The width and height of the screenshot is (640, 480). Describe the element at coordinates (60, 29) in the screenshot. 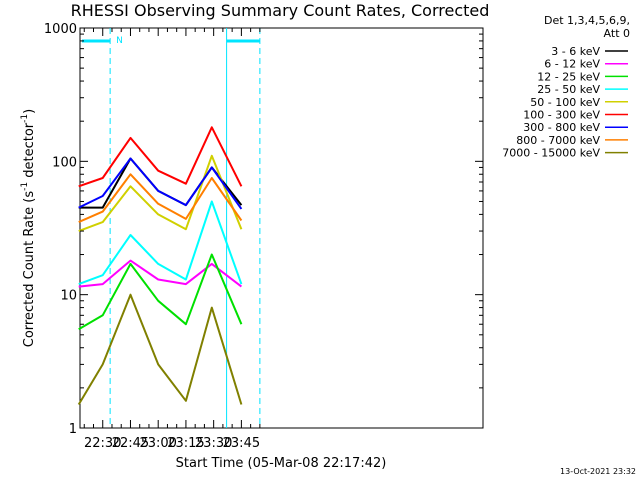

I see `y-tick-label: 1000` at that location.